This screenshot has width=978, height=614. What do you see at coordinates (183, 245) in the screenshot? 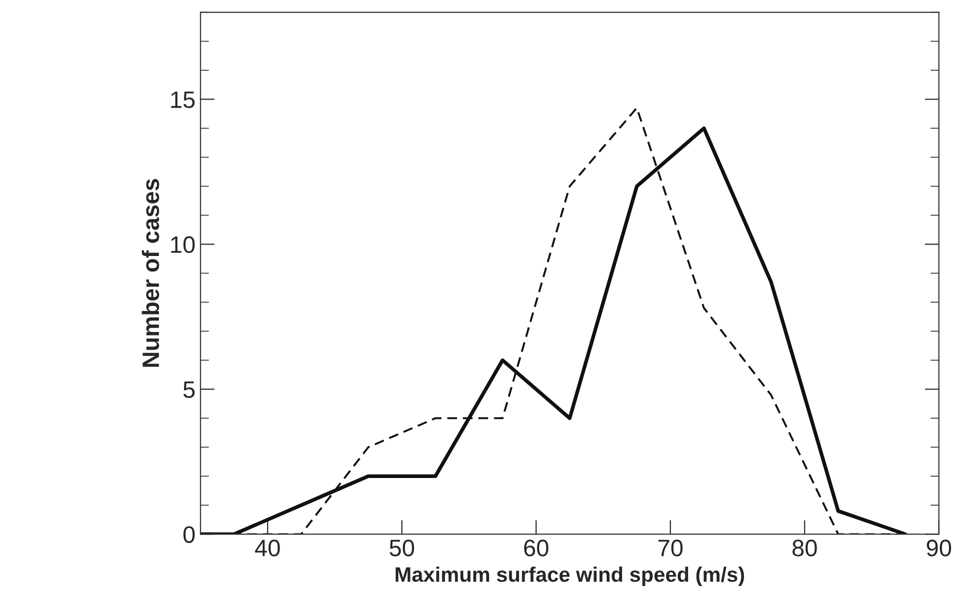
I see `y-tick-label: 10` at bounding box center [183, 245].